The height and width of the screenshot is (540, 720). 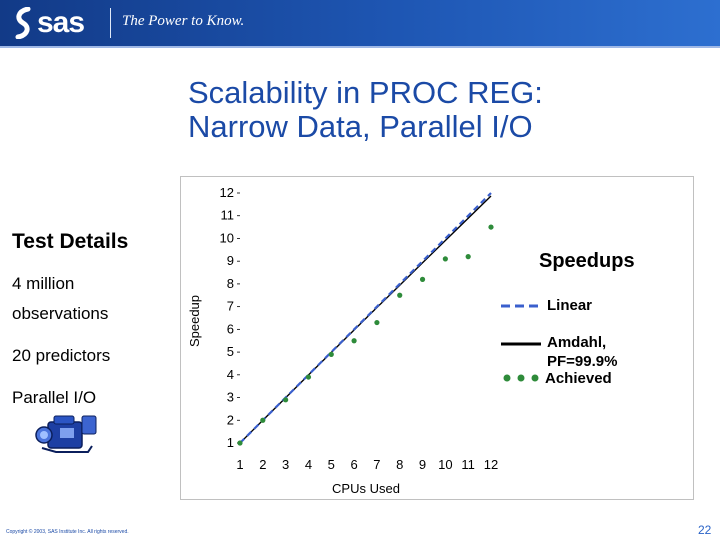 I want to click on x-tick-label: 7, so click(x=376, y=464).